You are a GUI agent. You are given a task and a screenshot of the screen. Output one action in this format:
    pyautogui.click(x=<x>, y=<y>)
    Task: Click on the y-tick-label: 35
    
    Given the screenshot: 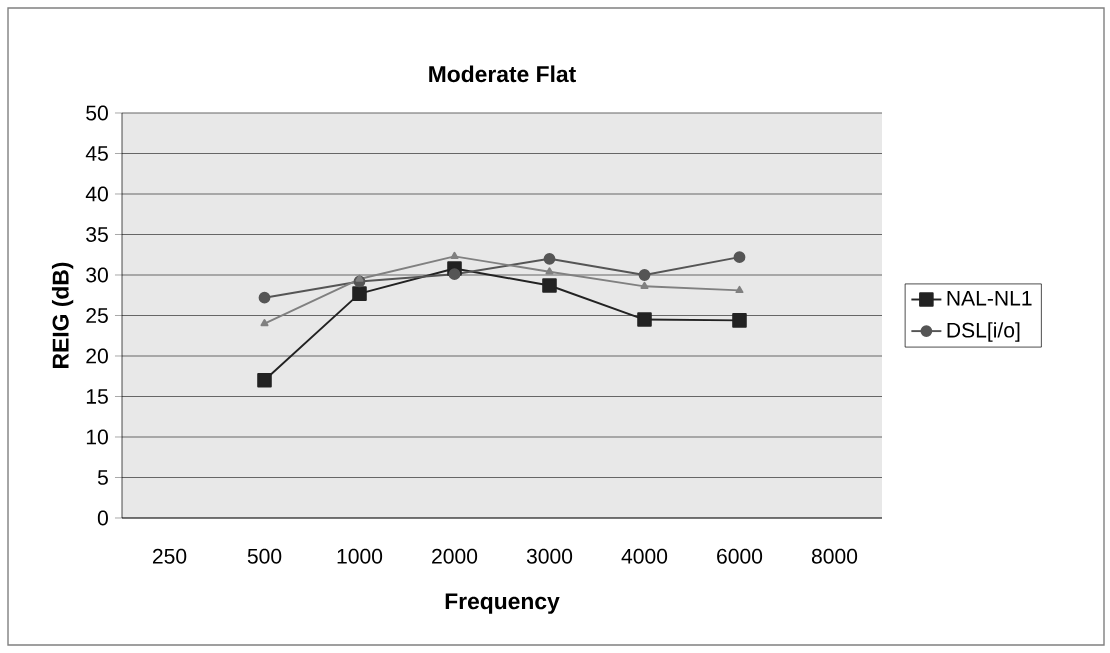 What is the action you would take?
    pyautogui.click(x=97, y=234)
    